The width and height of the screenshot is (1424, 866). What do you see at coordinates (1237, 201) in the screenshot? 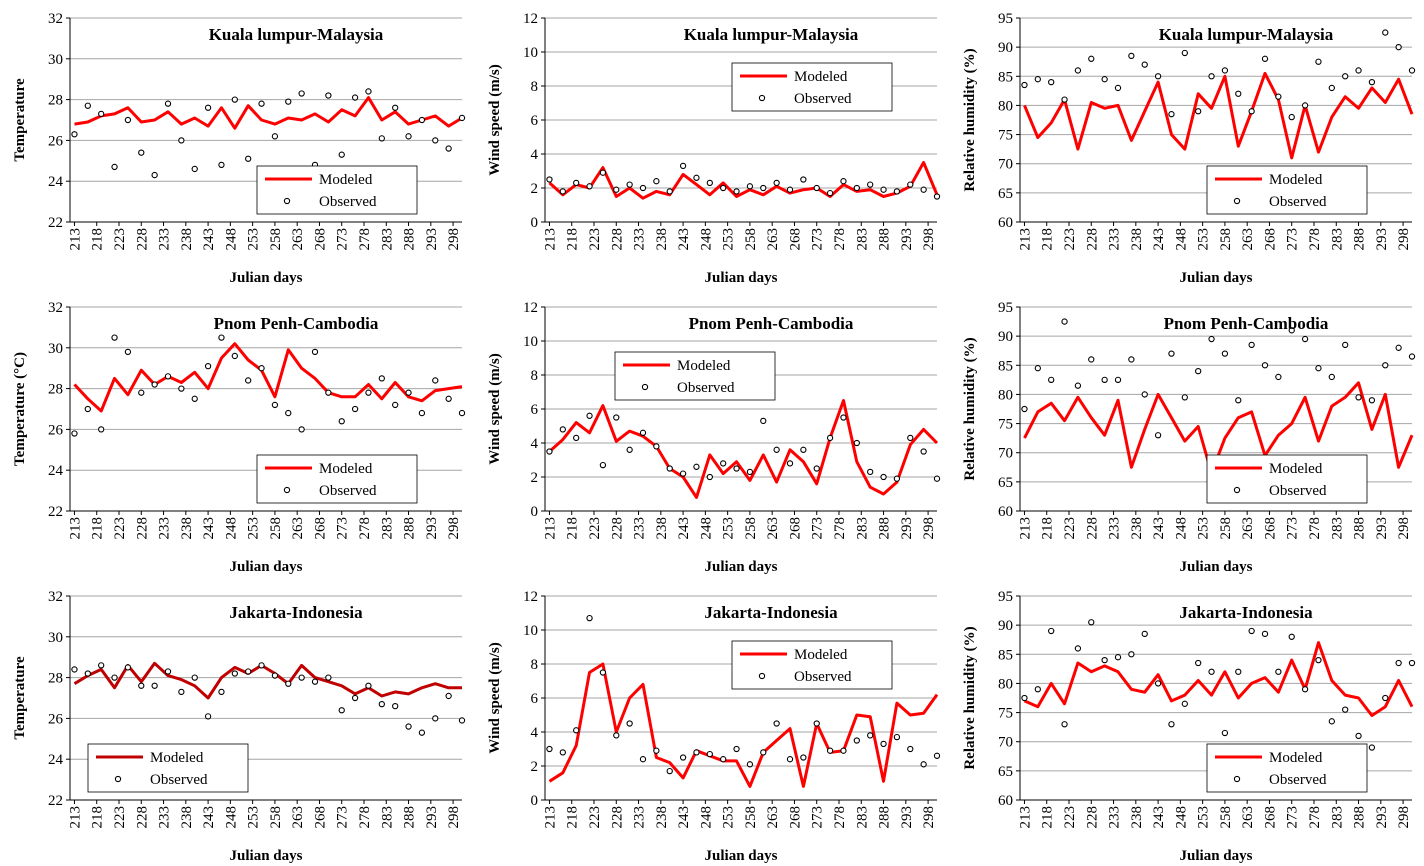
I see `legend-marker` at bounding box center [1237, 201].